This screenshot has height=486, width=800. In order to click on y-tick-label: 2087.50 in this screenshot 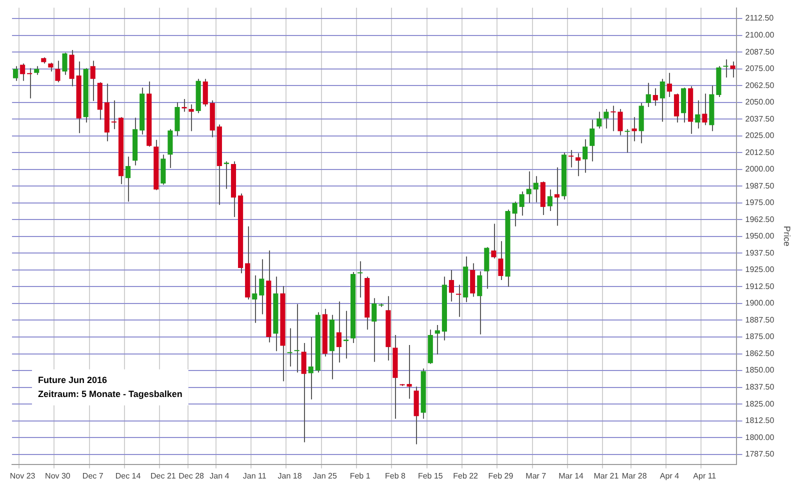, I will do `click(760, 51)`.